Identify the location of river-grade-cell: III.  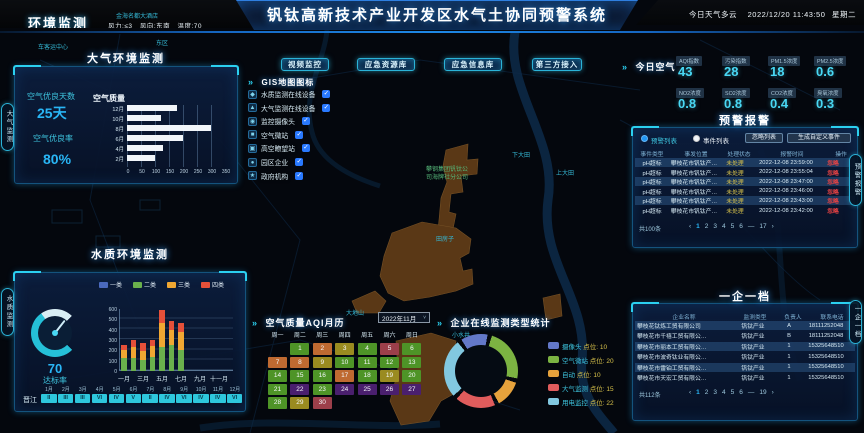
(82, 398).